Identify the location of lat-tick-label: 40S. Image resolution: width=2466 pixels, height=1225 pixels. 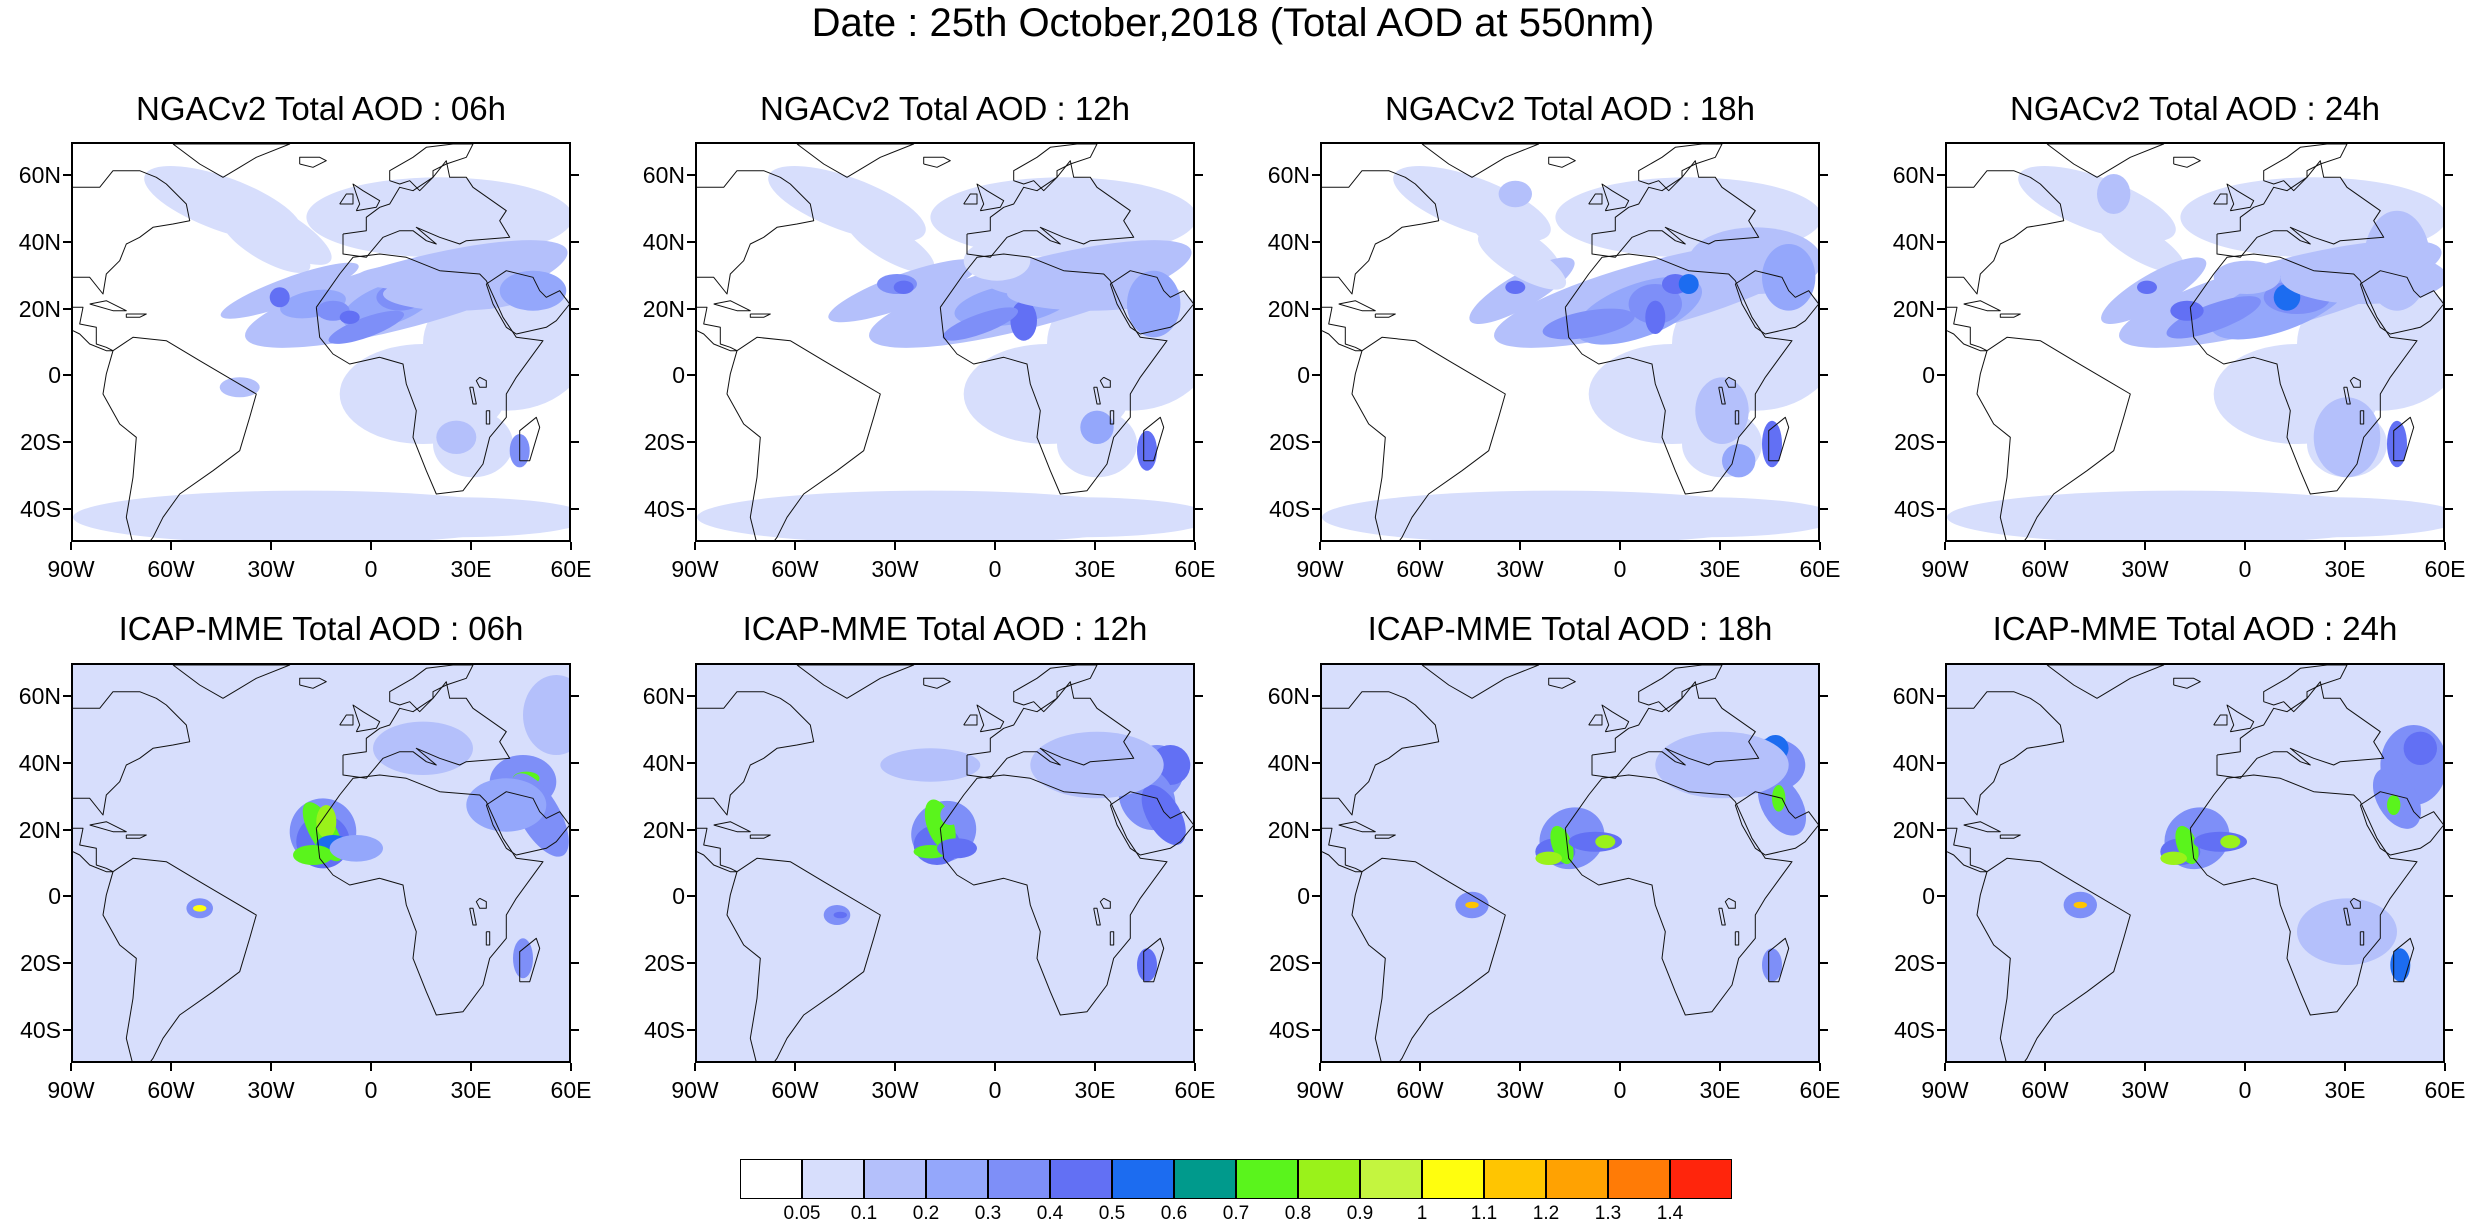
(1914, 508).